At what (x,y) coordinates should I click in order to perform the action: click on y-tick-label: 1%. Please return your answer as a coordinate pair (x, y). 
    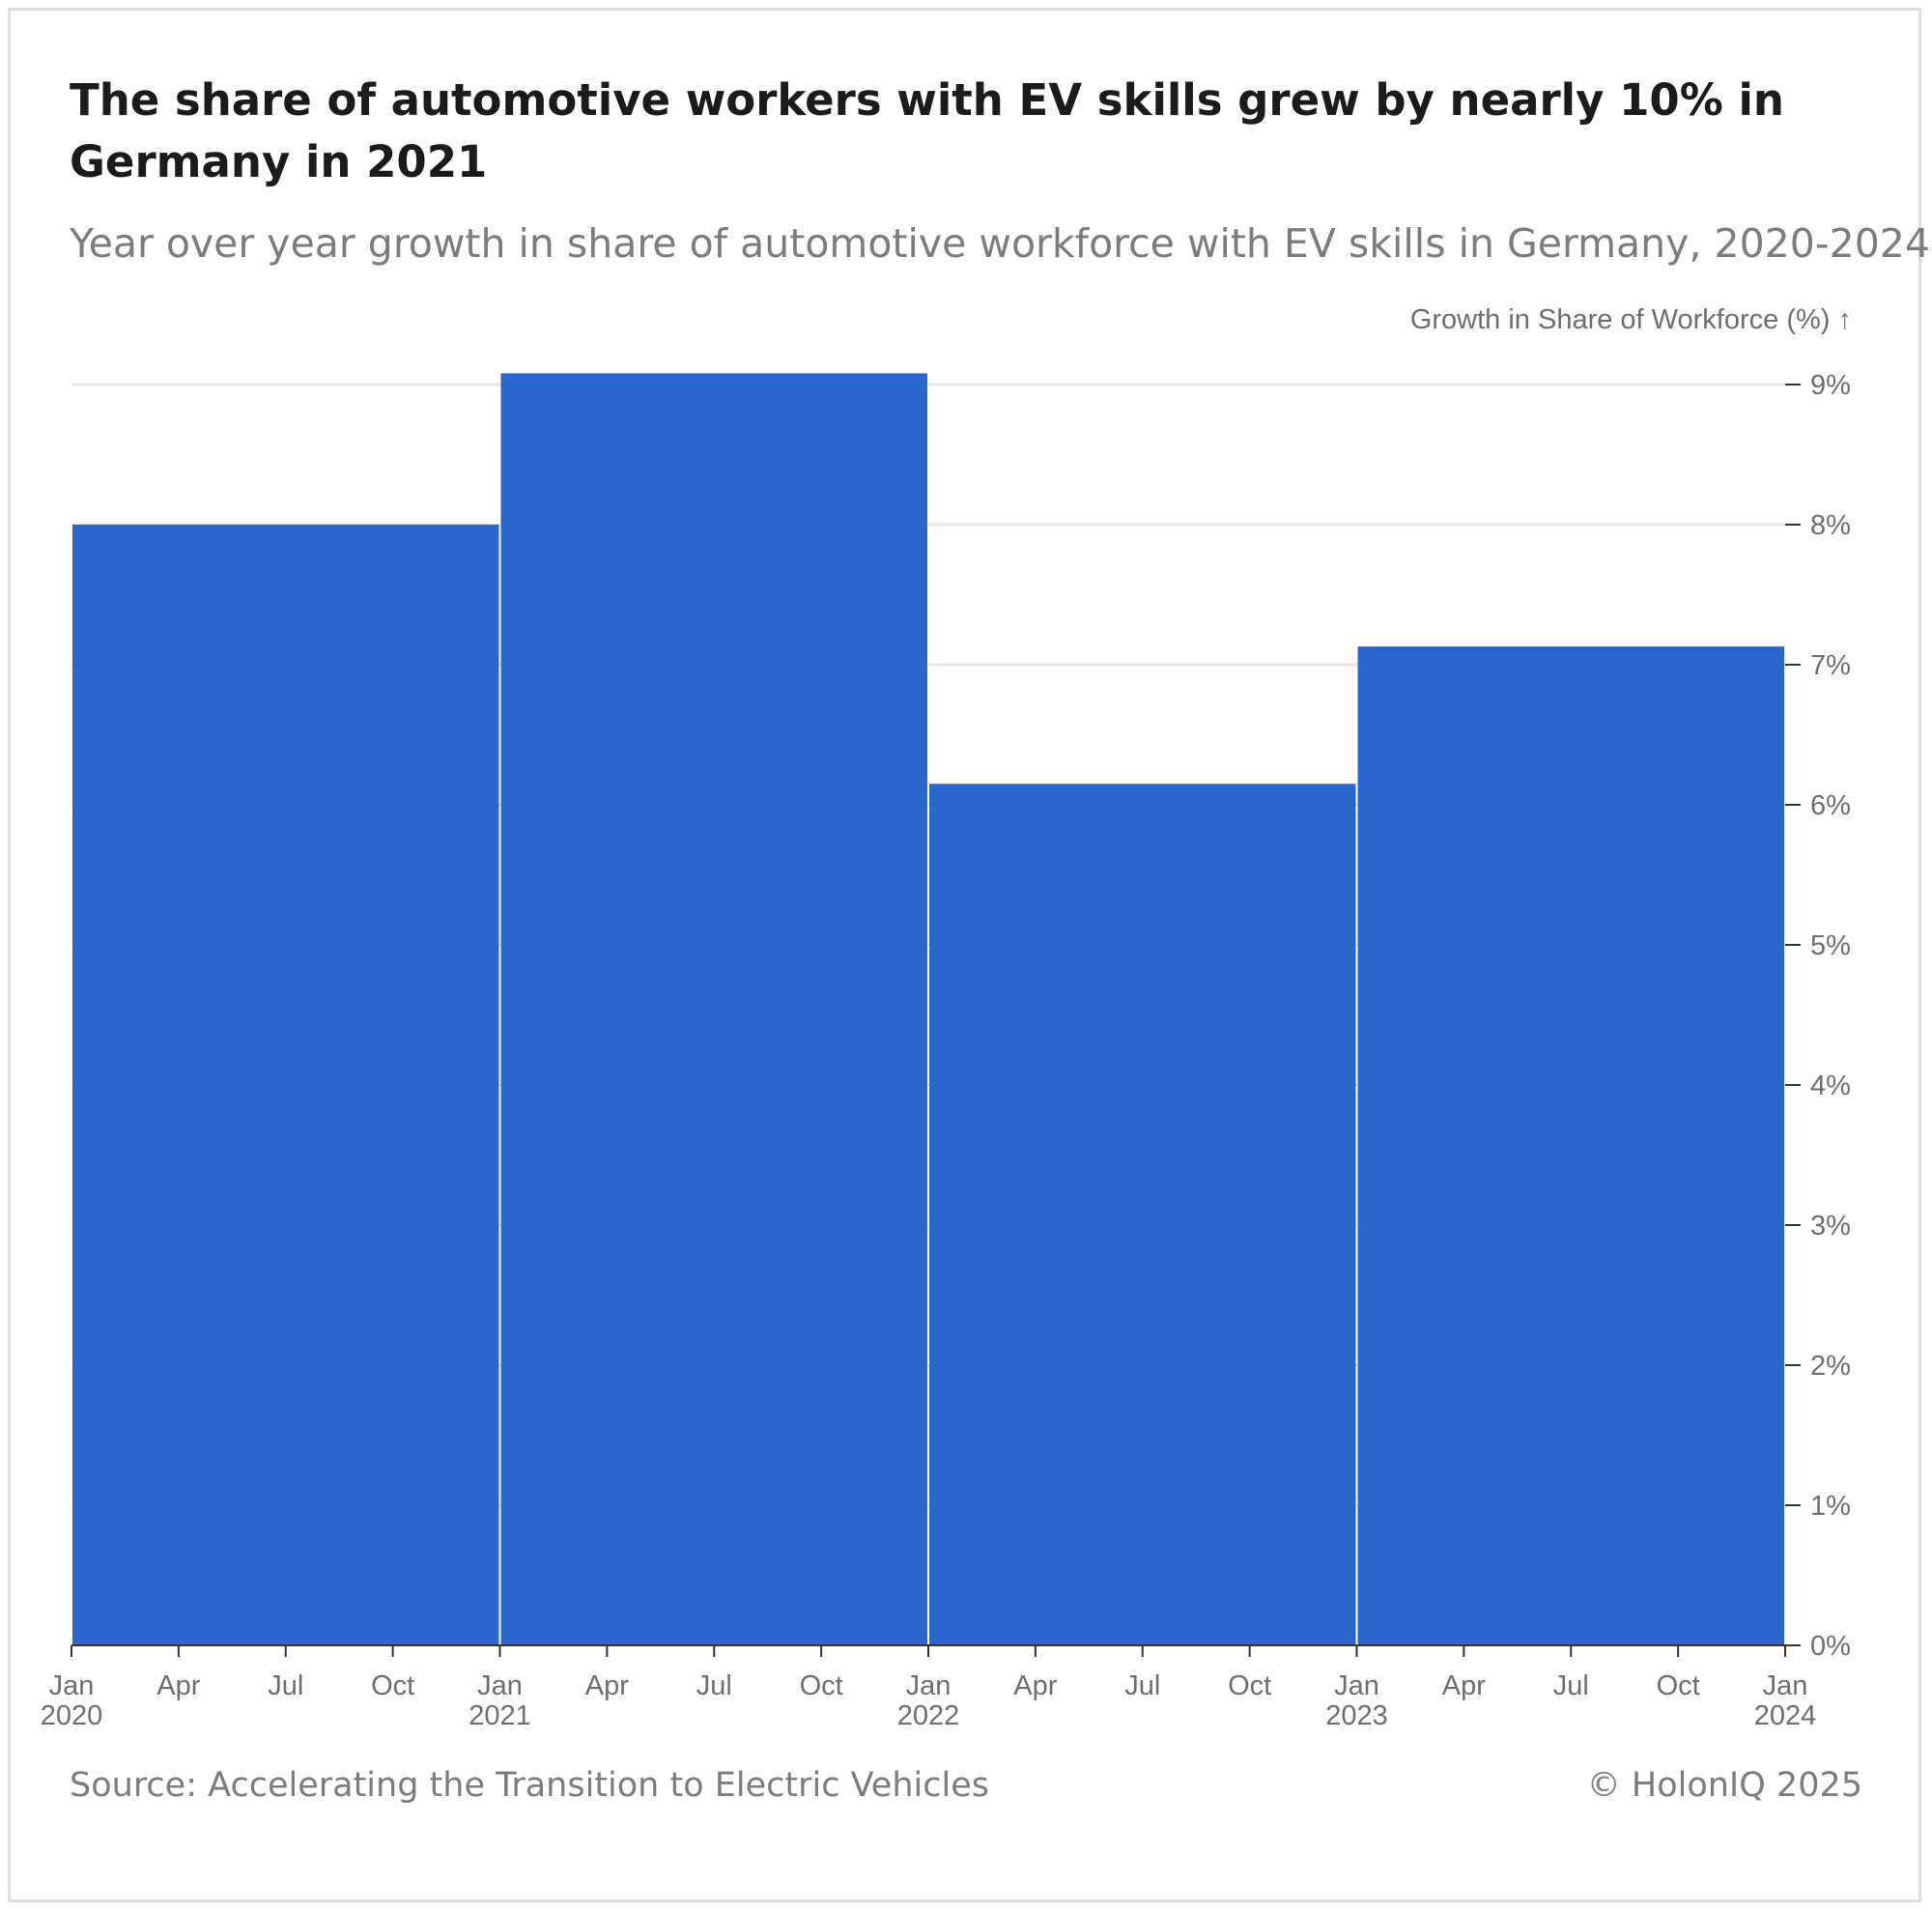
    Looking at the image, I should click on (1830, 1506).